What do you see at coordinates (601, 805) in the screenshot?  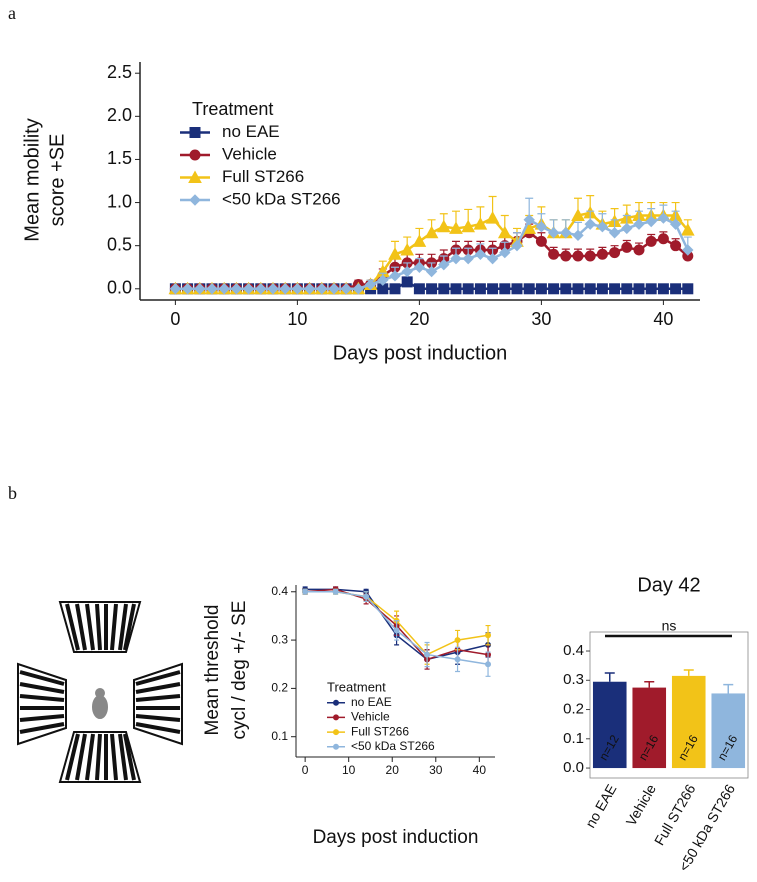 I see `x-tick-label: no EAE` at bounding box center [601, 805].